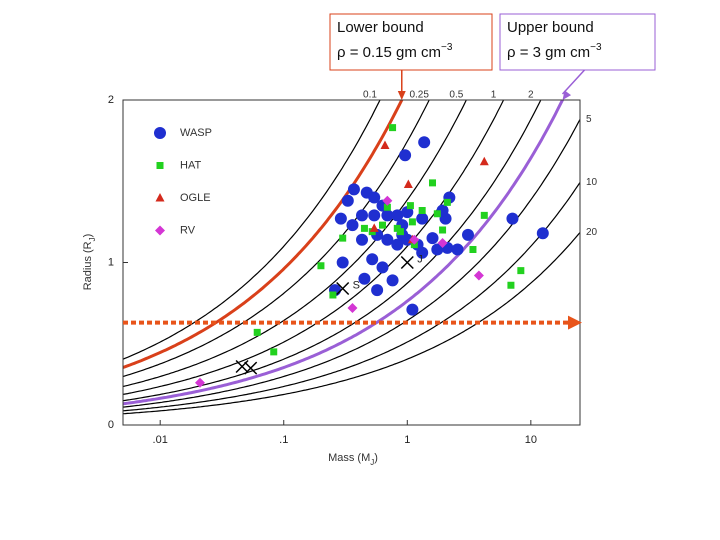 This screenshot has width=720, height=540. I want to click on planet-label: S, so click(356, 285).